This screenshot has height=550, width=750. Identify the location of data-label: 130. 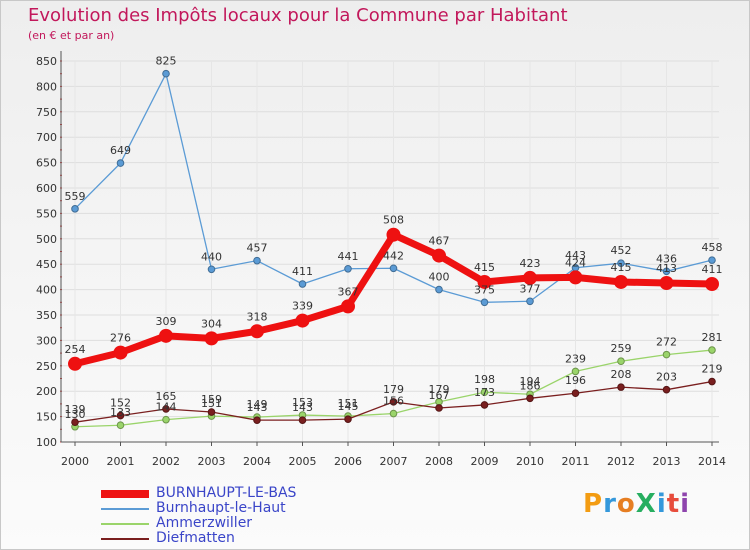
(75, 414).